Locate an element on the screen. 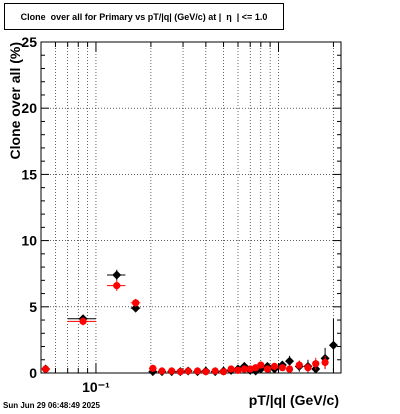 The image size is (400, 414). x-tick-label: 10⁻¹ is located at coordinates (96, 387).